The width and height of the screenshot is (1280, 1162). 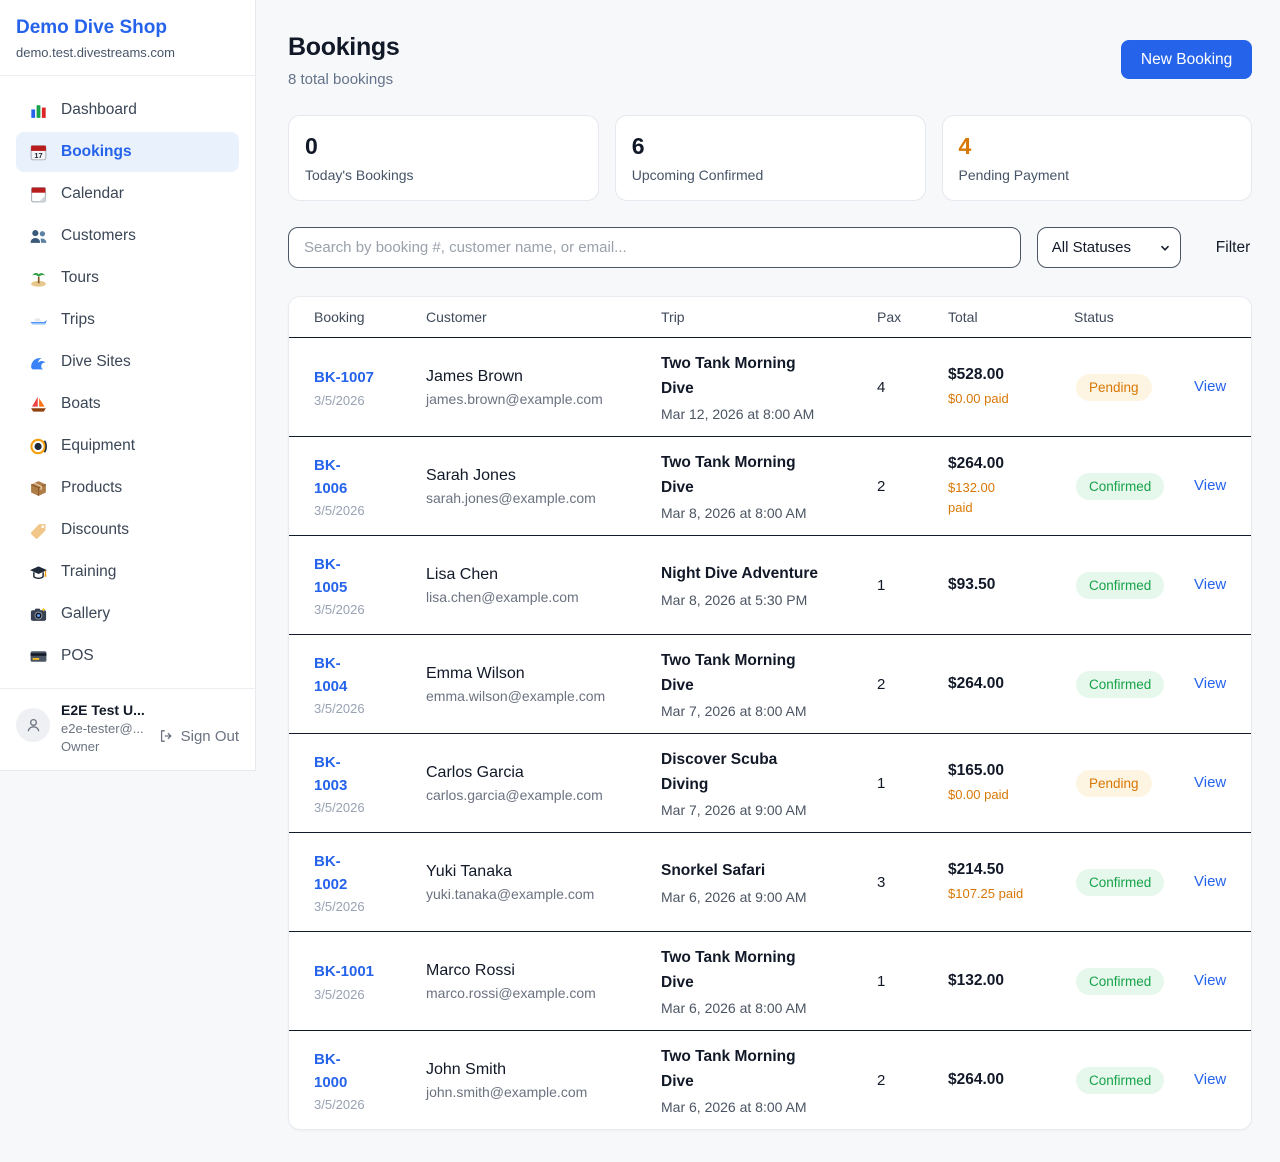 What do you see at coordinates (331, 872) in the screenshot?
I see `booking-number-link: BK- 1002` at bounding box center [331, 872].